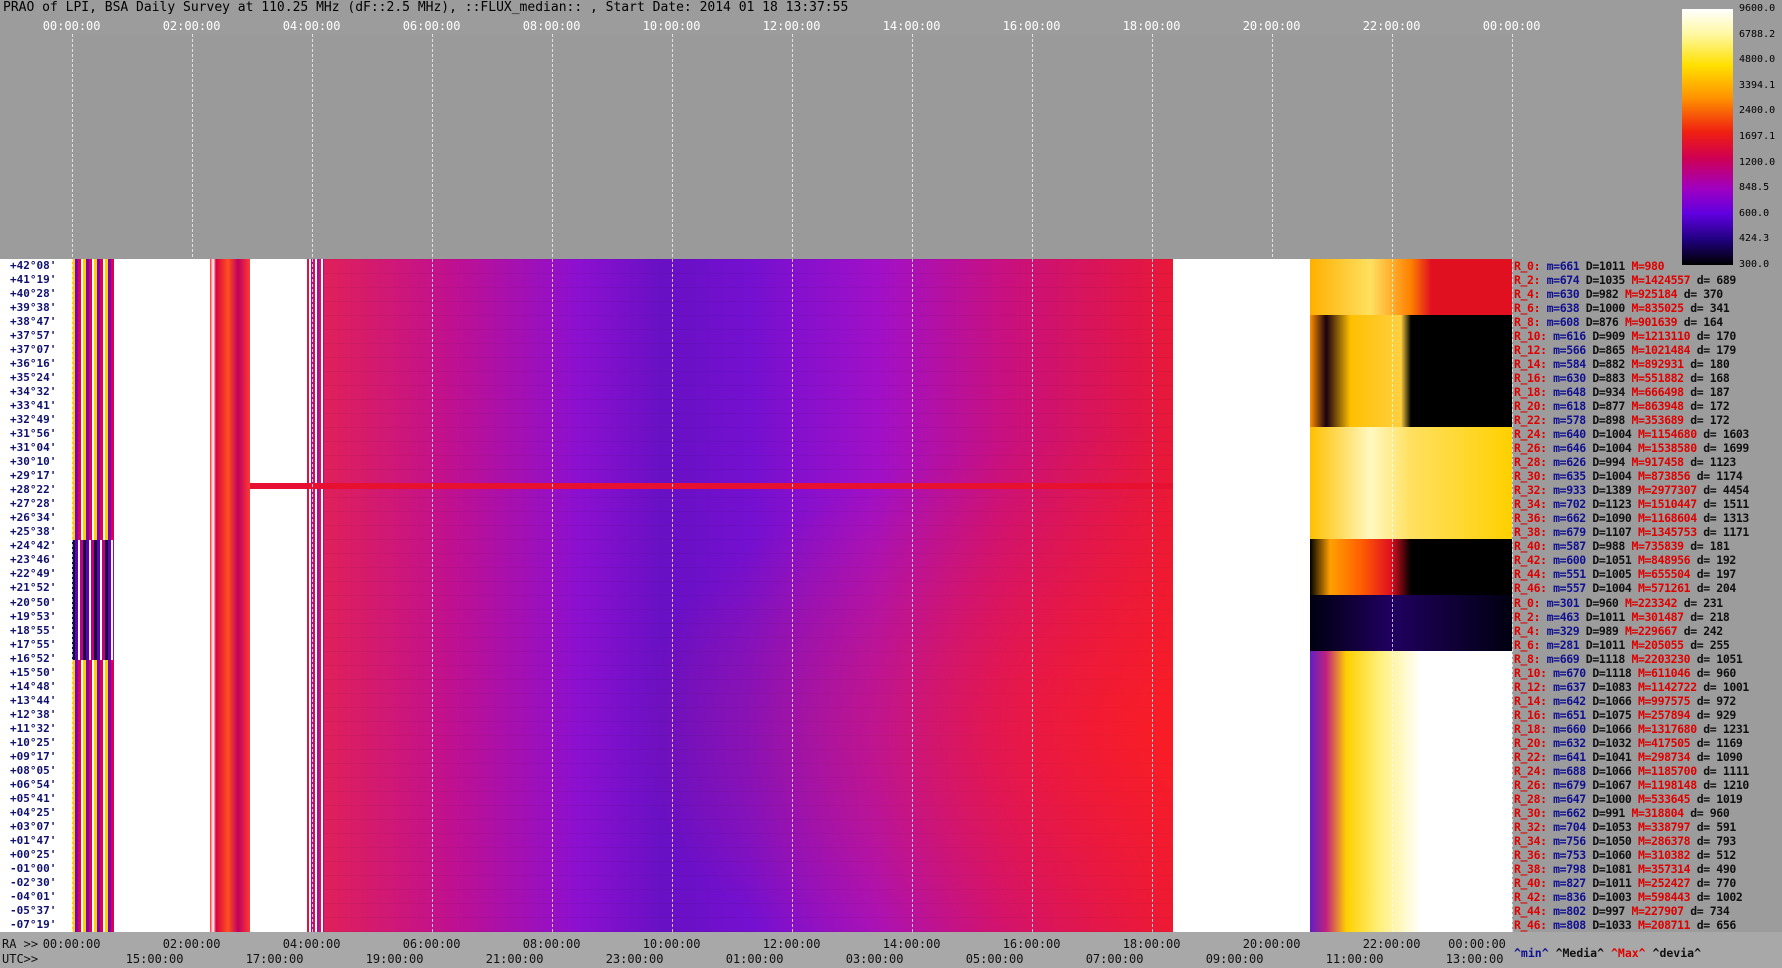  Describe the element at coordinates (634, 959) in the screenshot. I see `utc-tick-label: 23:00:00` at that location.